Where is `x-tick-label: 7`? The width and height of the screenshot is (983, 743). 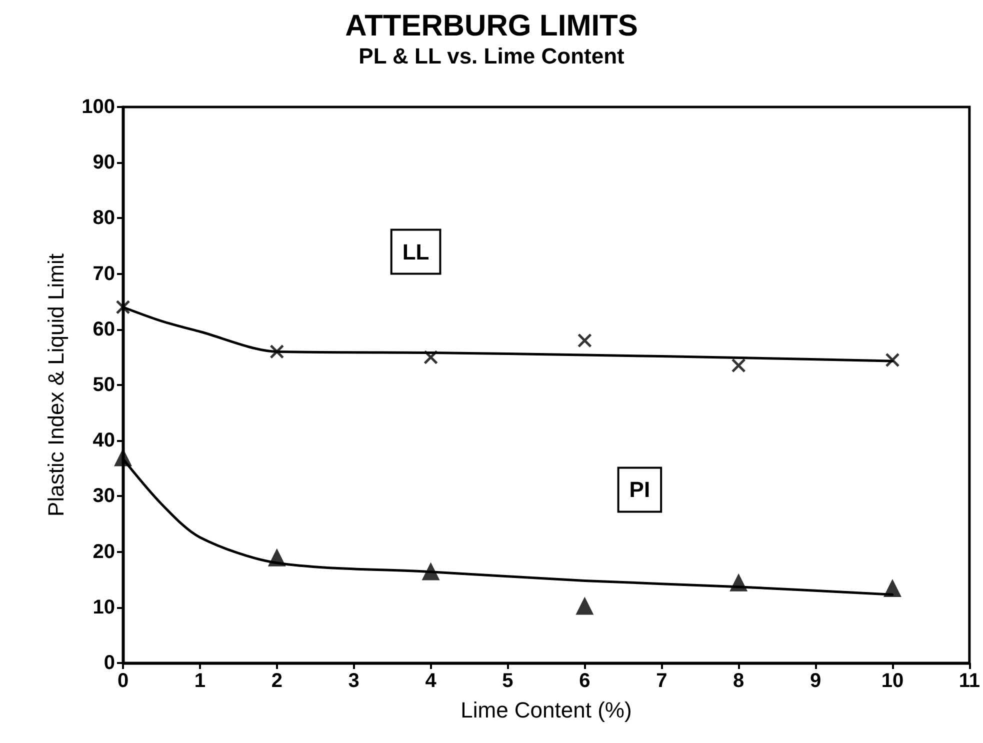
x-tick-label: 7 is located at coordinates (662, 681).